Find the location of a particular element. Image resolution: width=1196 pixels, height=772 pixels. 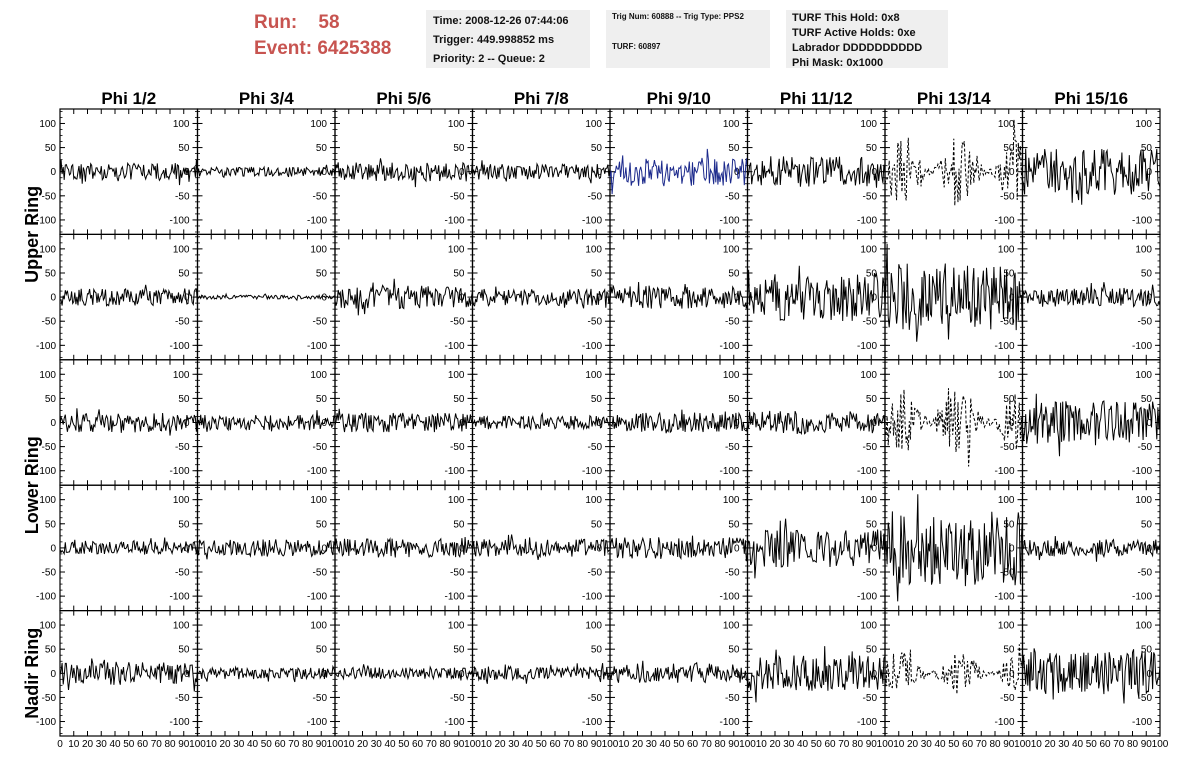

waveform-r5-c4 is located at coordinates (541, 673).